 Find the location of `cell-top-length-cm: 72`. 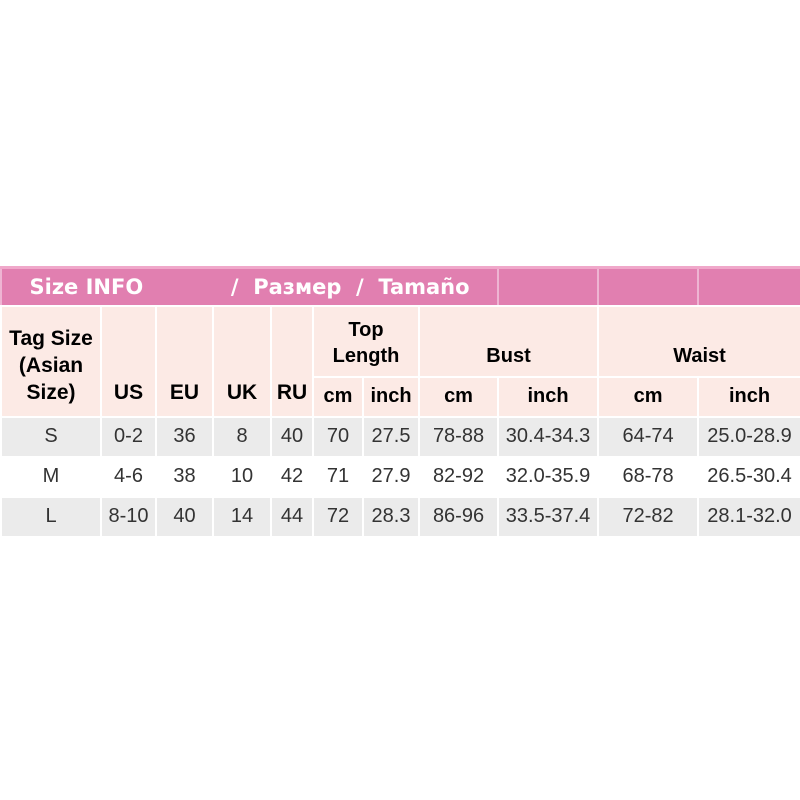

cell-top-length-cm: 72 is located at coordinates (338, 516).